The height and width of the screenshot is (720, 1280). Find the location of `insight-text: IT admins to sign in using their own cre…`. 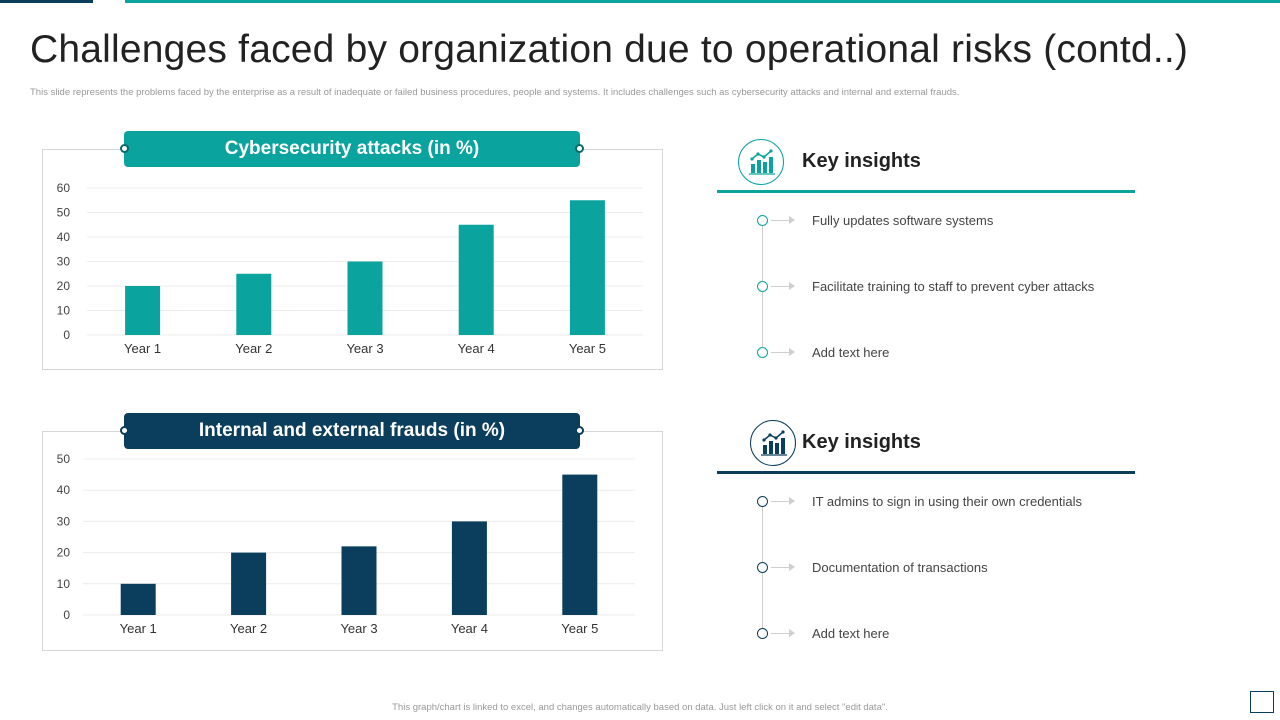

insight-text: IT admins to sign in using their own cre… is located at coordinates (947, 501).